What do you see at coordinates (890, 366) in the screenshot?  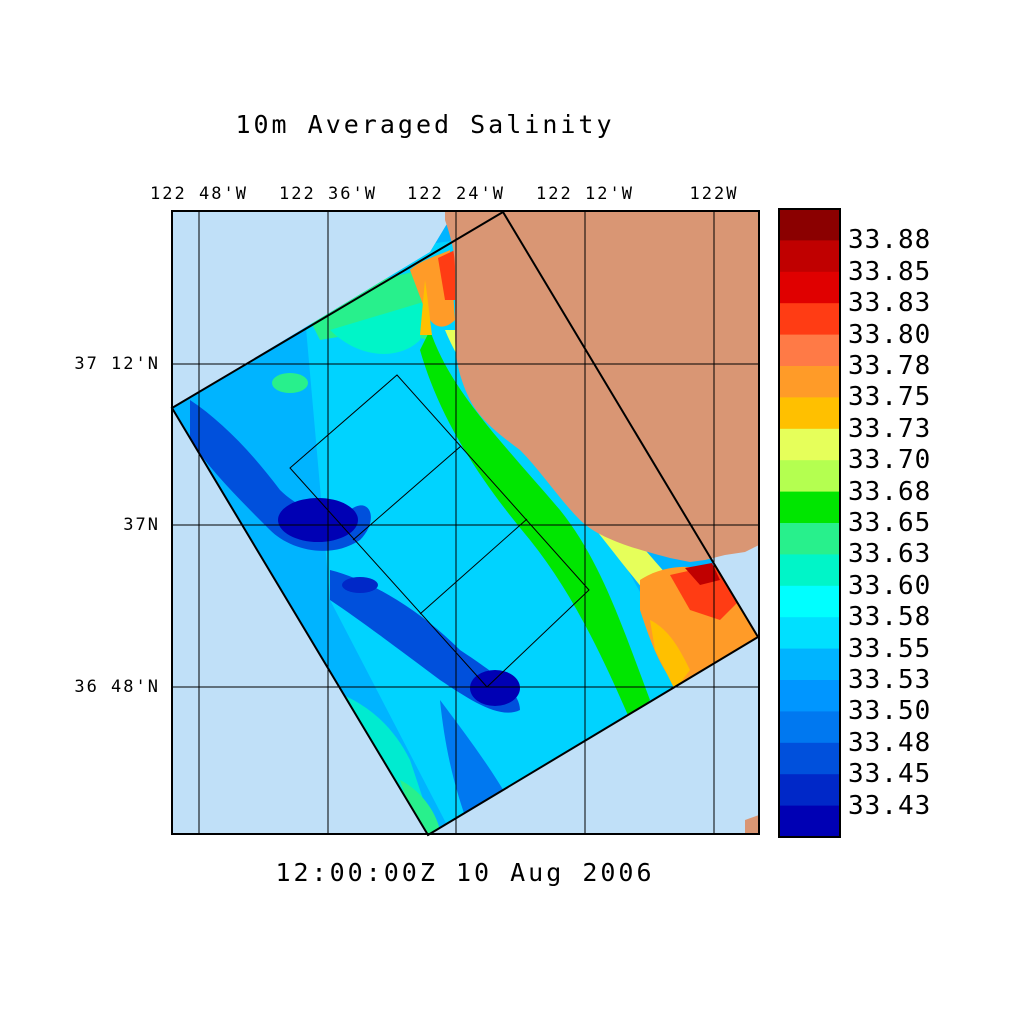 I see `colorbar-label: 33.78` at bounding box center [890, 366].